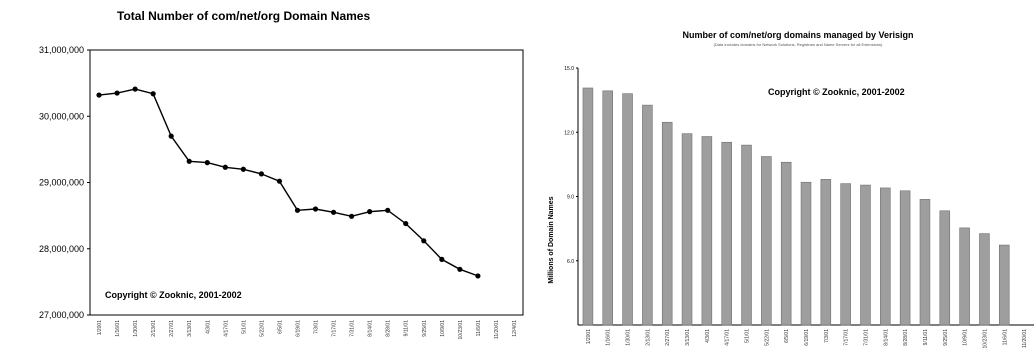  I want to click on y-tick-label: 28,000,000, so click(61, 249).